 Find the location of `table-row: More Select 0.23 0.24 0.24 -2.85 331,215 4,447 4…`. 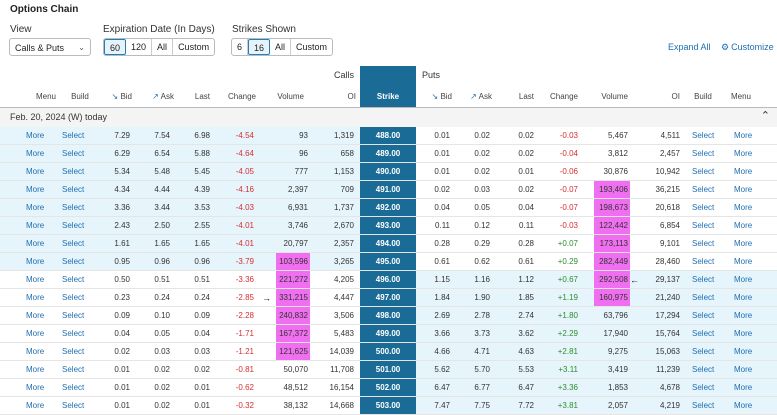

table-row: More Select 0.23 0.24 0.24 -2.85 331,215 4,447 4… is located at coordinates (388, 298).